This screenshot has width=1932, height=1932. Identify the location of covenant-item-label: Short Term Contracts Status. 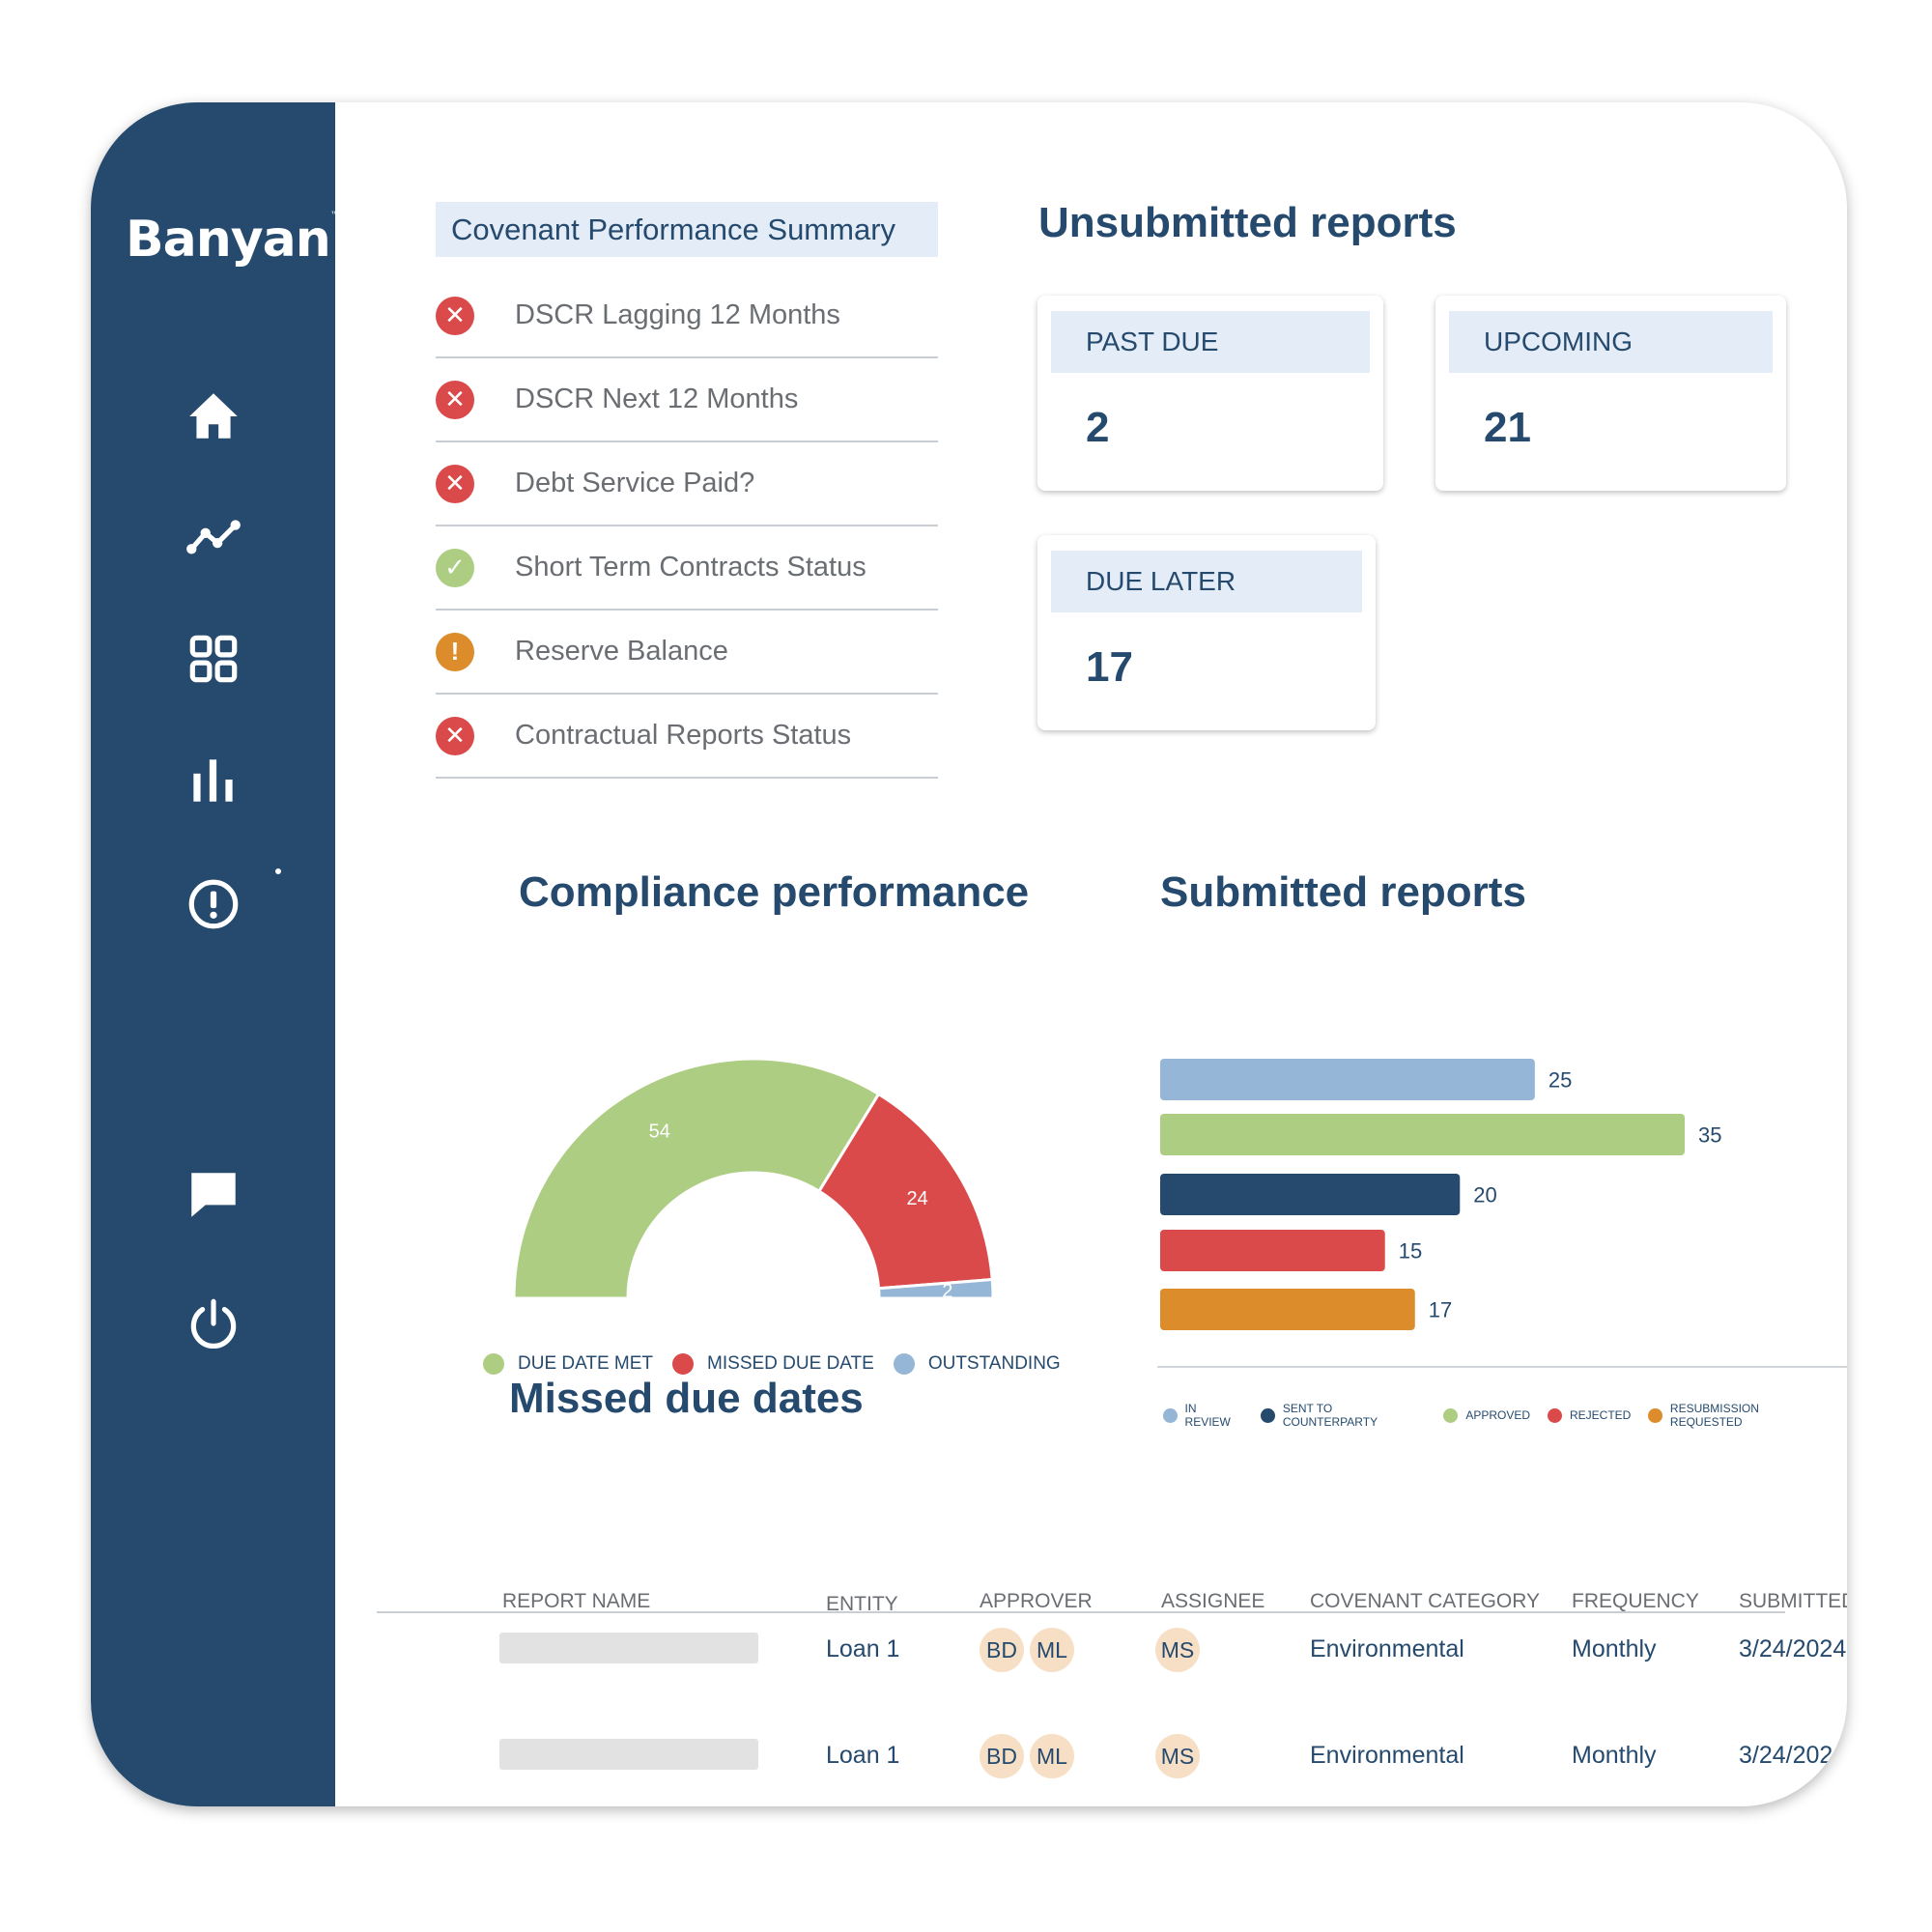
(691, 567).